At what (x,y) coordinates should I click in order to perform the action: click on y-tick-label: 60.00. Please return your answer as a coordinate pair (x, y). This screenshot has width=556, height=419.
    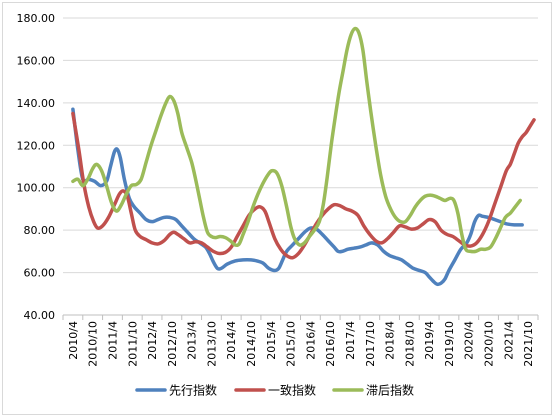
    Looking at the image, I should click on (40, 273).